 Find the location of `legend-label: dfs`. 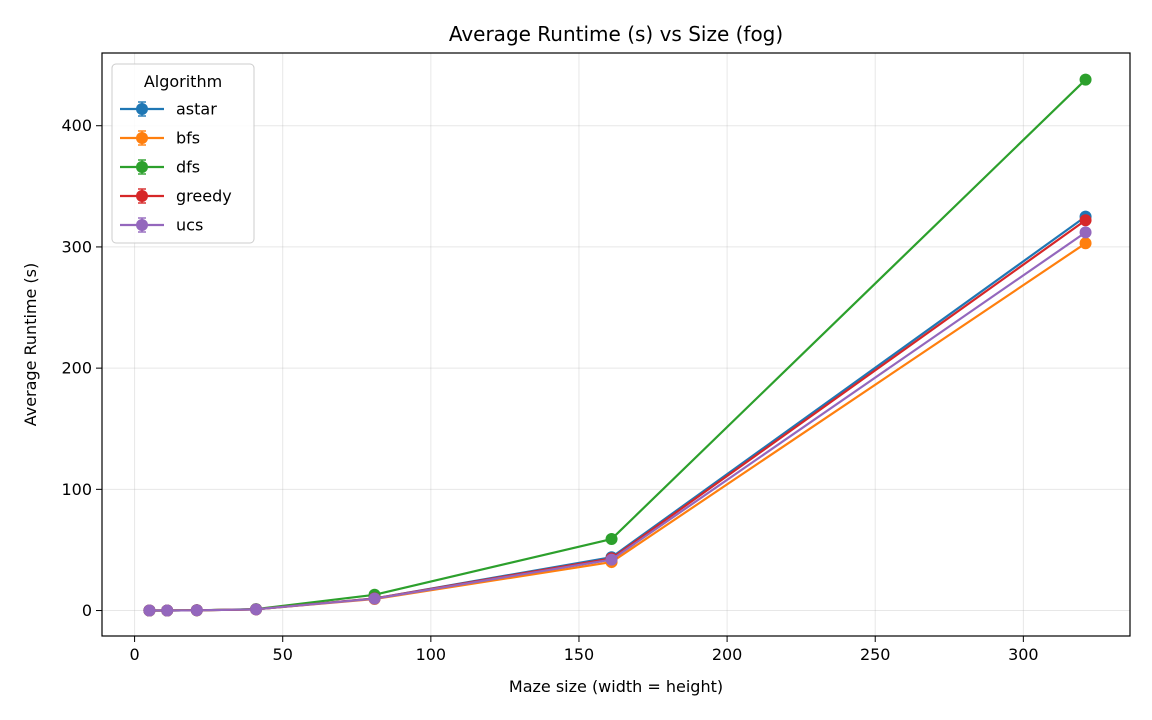

legend-label: dfs is located at coordinates (188, 167).